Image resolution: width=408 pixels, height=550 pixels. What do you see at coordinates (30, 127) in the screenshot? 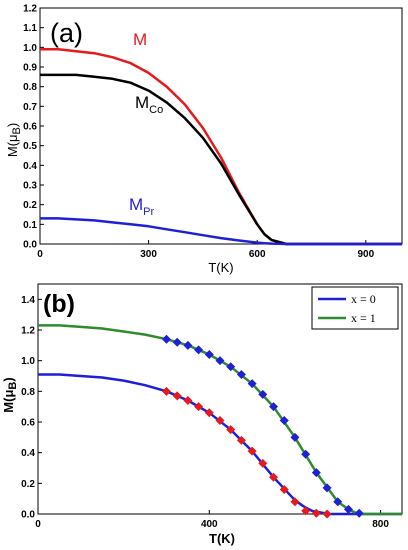
I see `panel-a-y-tick-label-6: 0.6` at bounding box center [30, 127].